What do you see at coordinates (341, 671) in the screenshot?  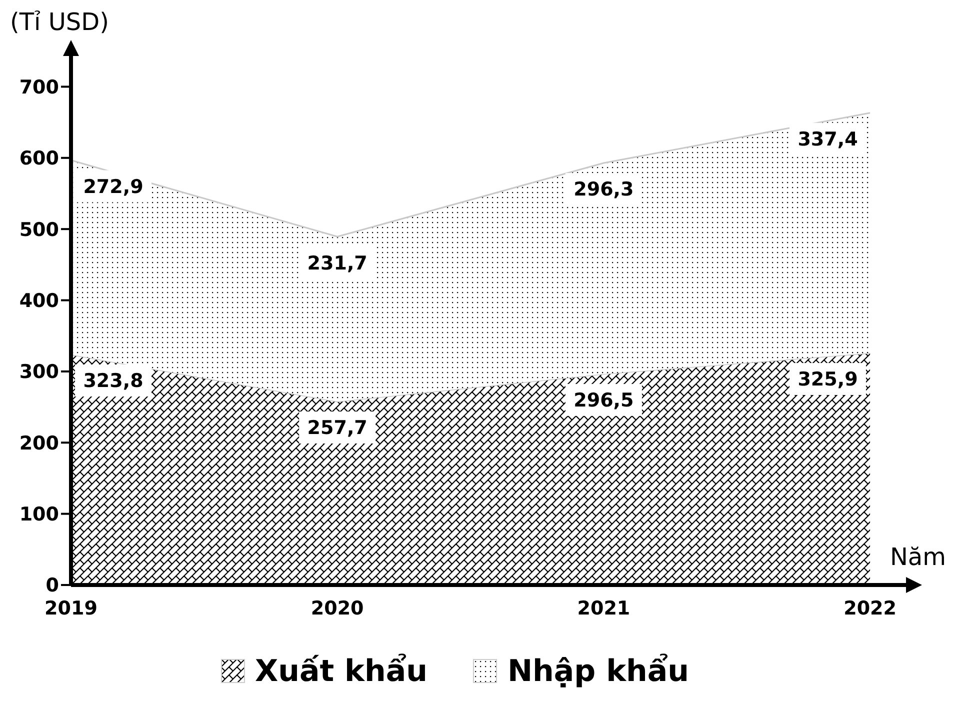 I see `legend-label: Xuất khẩu` at bounding box center [341, 671].